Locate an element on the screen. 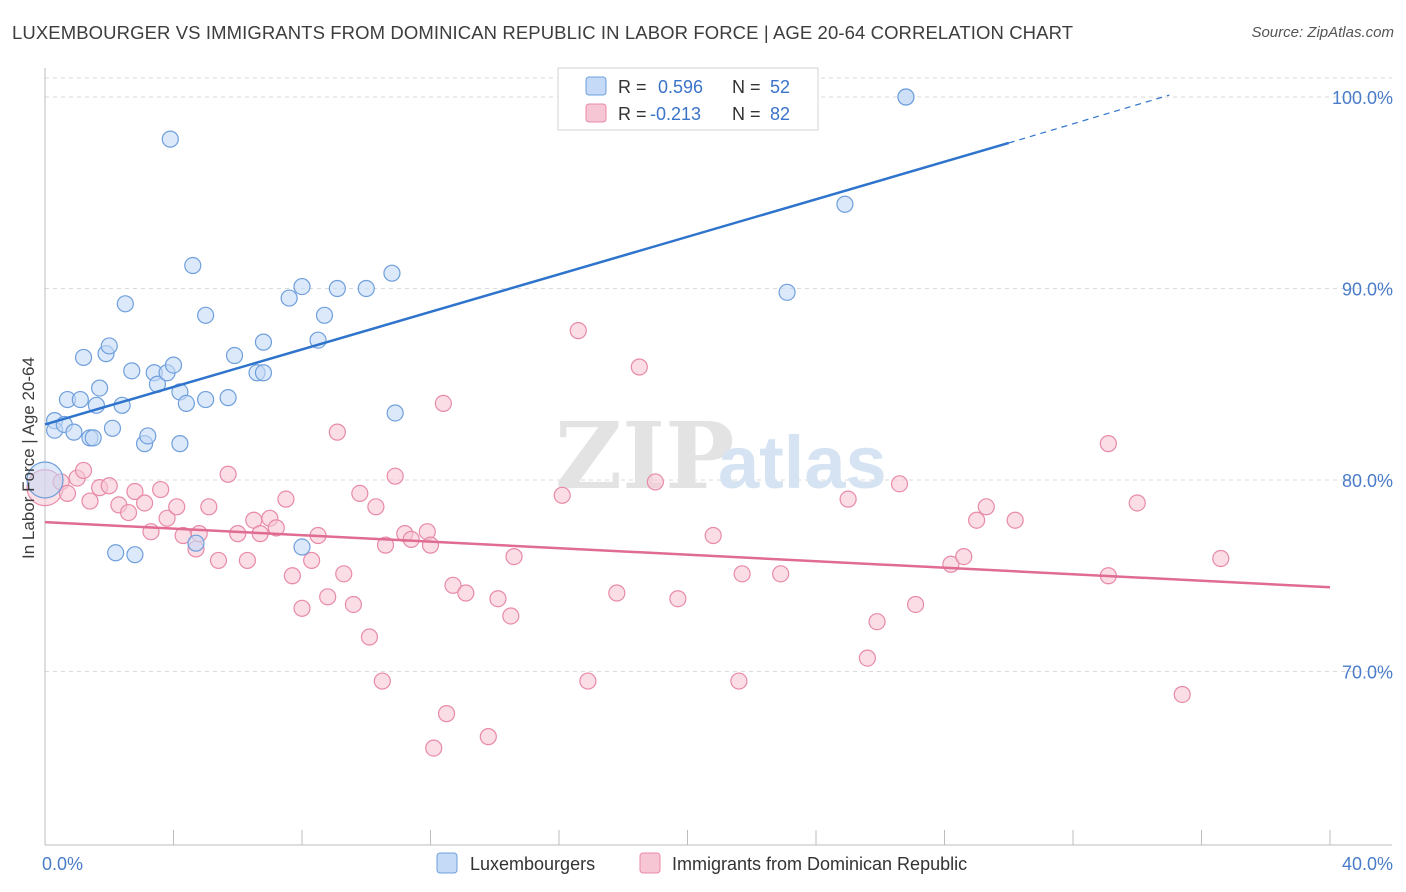 The width and height of the screenshot is (1406, 892). dominican-republic-trend-line is located at coordinates (687, 554).